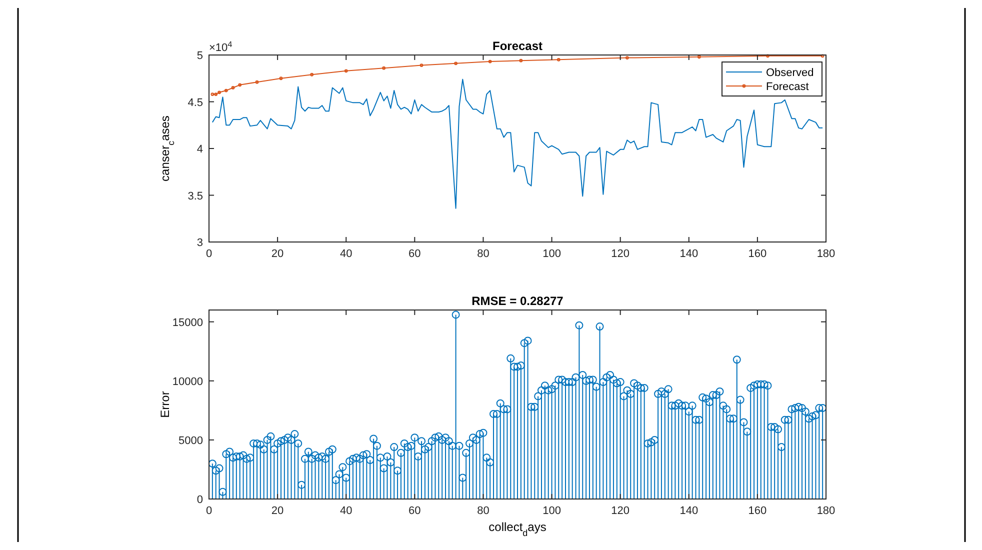 This screenshot has width=982, height=550. Describe the element at coordinates (517, 46) in the screenshot. I see `chart-title: Forecast` at that location.